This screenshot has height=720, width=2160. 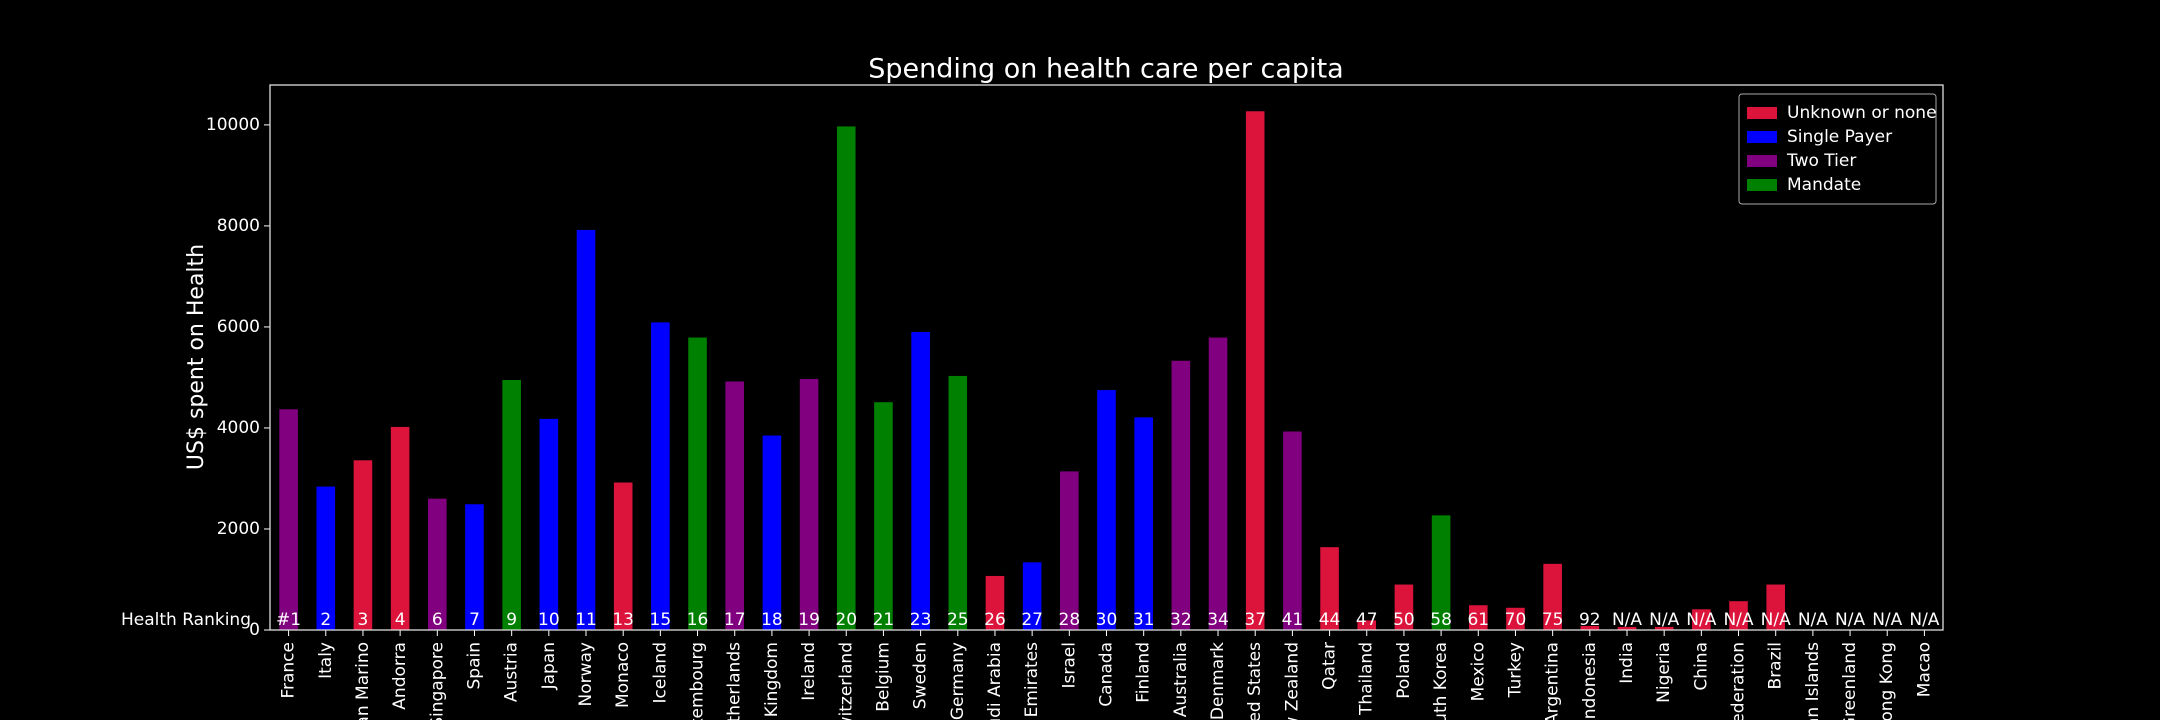 What do you see at coordinates (186, 620) in the screenshot?
I see `ranking-label: Health Ranking` at bounding box center [186, 620].